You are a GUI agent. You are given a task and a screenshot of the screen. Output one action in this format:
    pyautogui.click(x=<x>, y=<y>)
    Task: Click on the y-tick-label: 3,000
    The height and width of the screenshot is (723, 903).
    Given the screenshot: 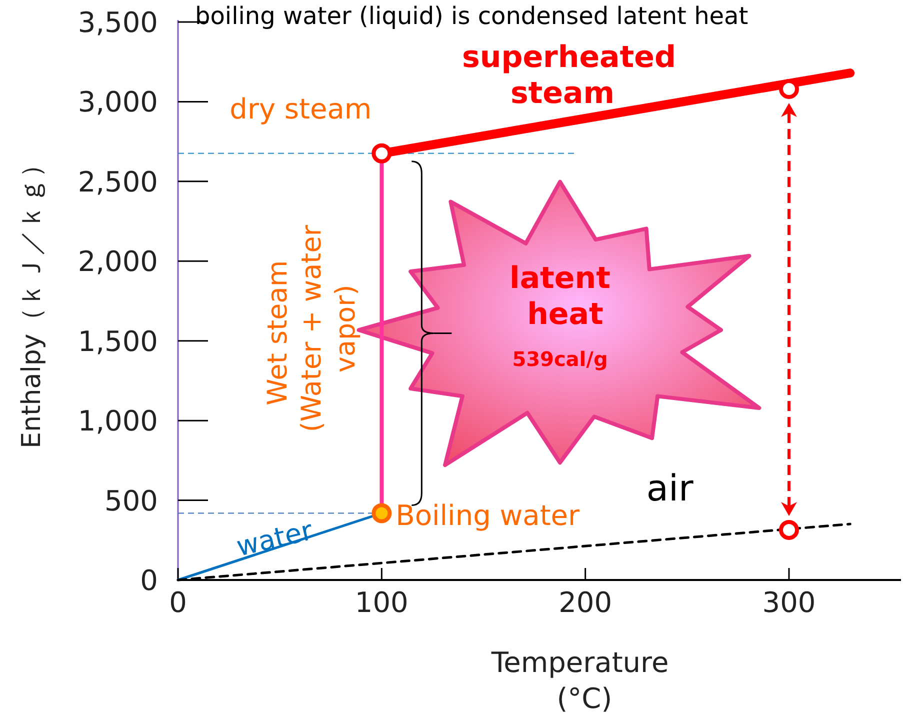 What is the action you would take?
    pyautogui.click(x=118, y=102)
    